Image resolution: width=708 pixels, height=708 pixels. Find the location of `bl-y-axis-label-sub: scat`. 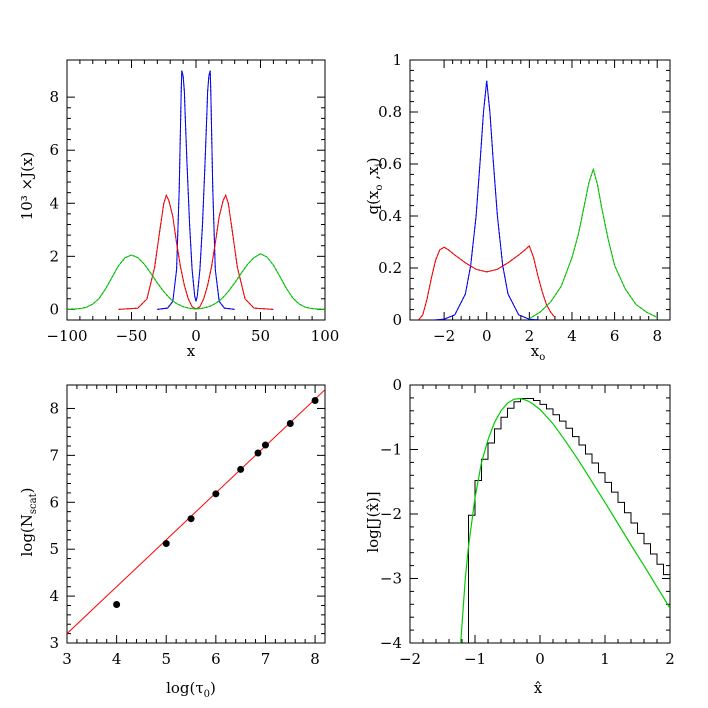

bl-y-axis-label-sub: scat is located at coordinates (33, 503).